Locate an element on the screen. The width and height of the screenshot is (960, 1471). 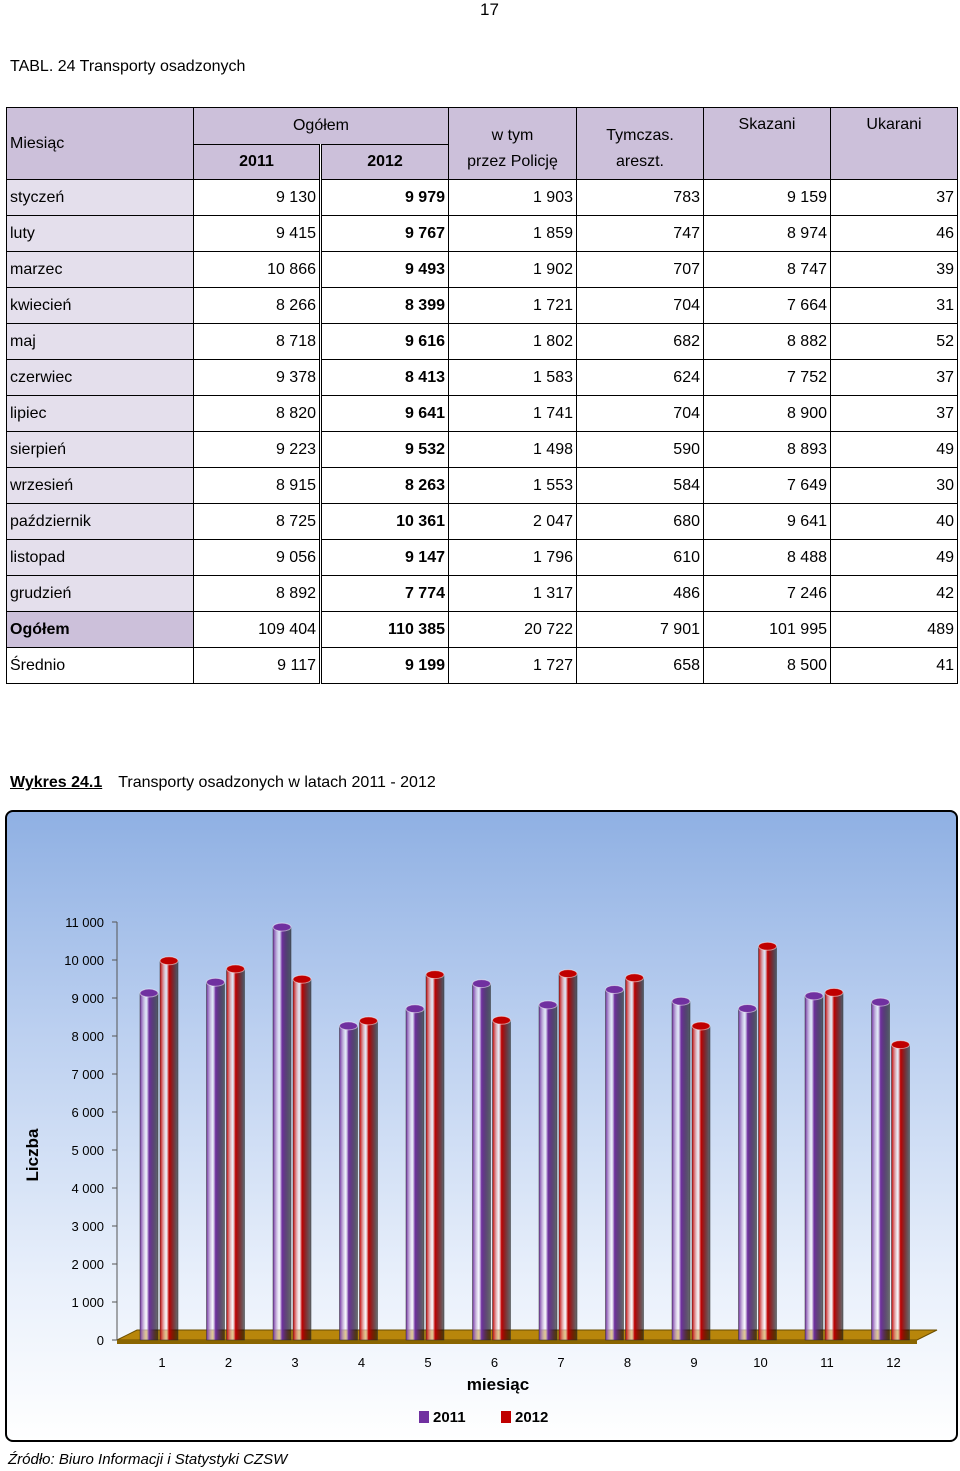
table-row: wrzesień 8 915 8 263 1 553 584 7 649 30 is located at coordinates (482, 485).